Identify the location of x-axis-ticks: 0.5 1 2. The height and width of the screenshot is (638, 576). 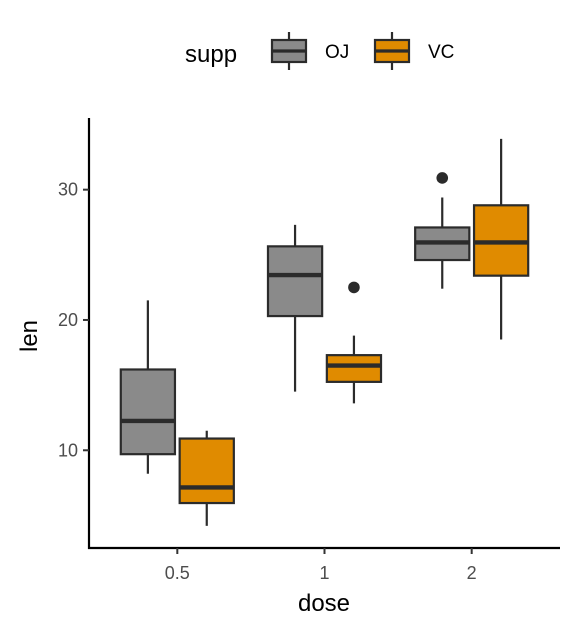
(321, 565).